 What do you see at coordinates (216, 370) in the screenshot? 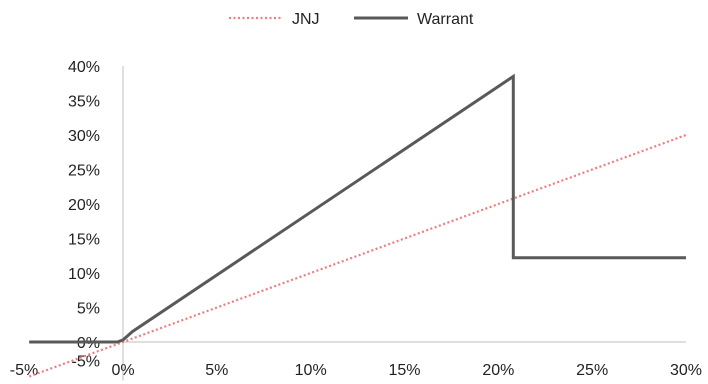
I see `x-tick-label: 5%` at bounding box center [216, 370].